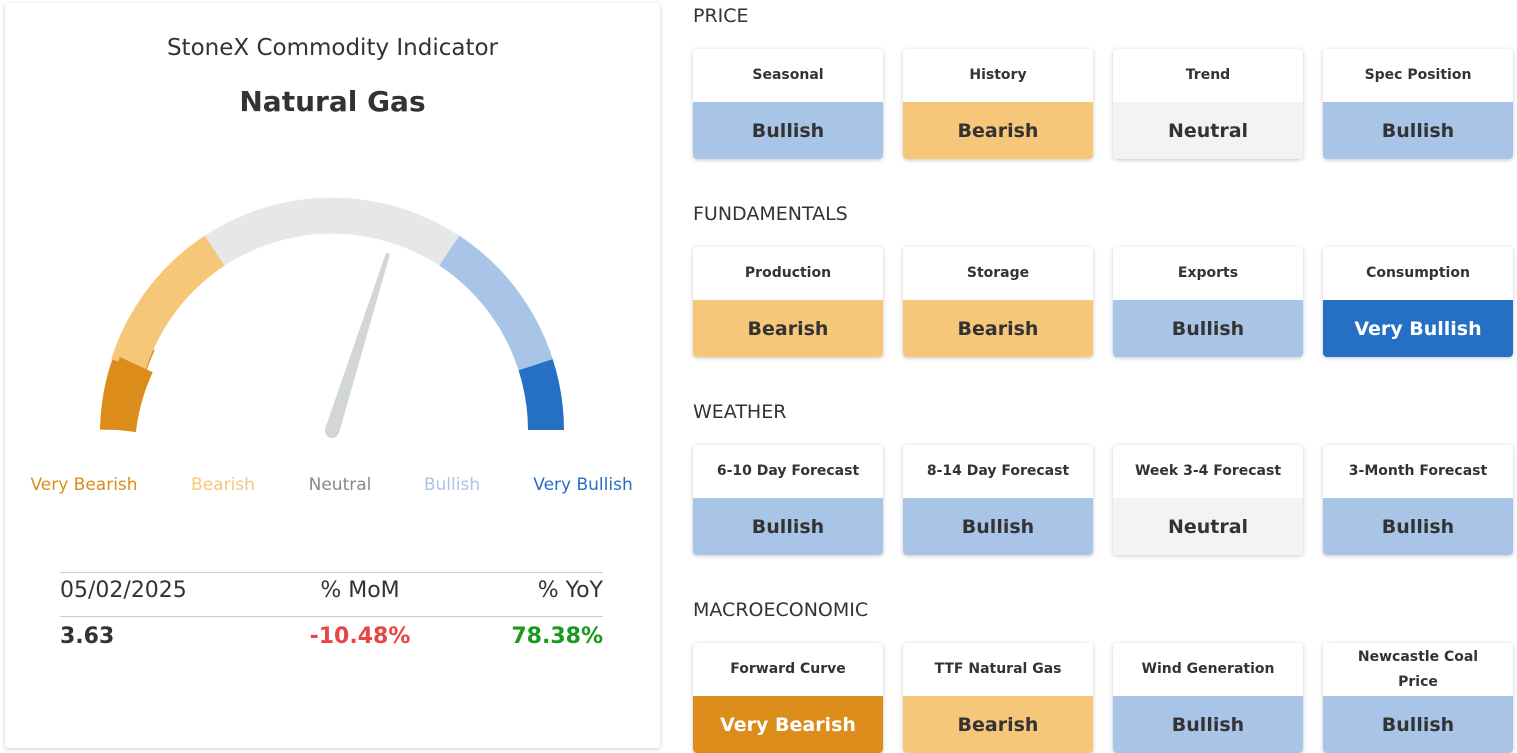  Describe the element at coordinates (84, 485) in the screenshot. I see `gauge-label: Very Bearish` at that location.